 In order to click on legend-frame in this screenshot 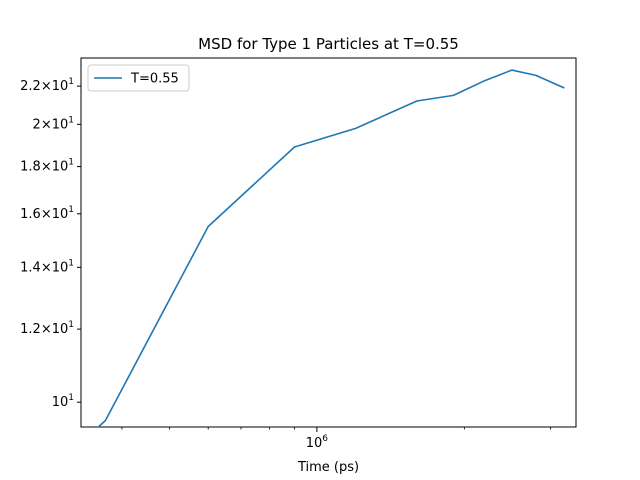, I will do `click(138, 78)`.